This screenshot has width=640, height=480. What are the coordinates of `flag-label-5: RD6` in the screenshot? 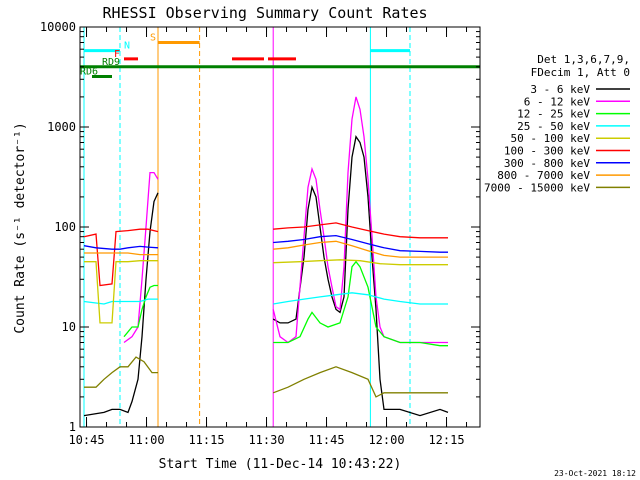 It's located at (89, 71).